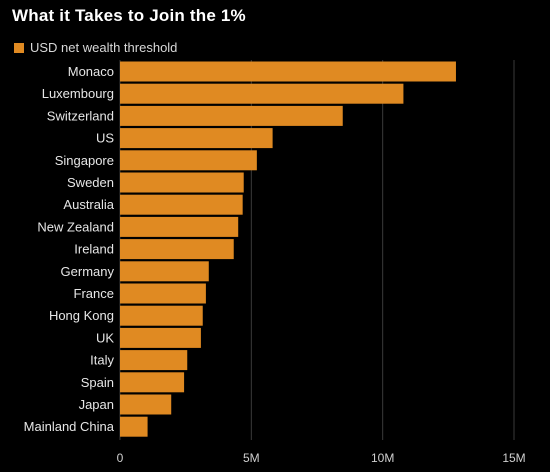  Describe the element at coordinates (97, 382) in the screenshot. I see `category-label: Spain` at that location.